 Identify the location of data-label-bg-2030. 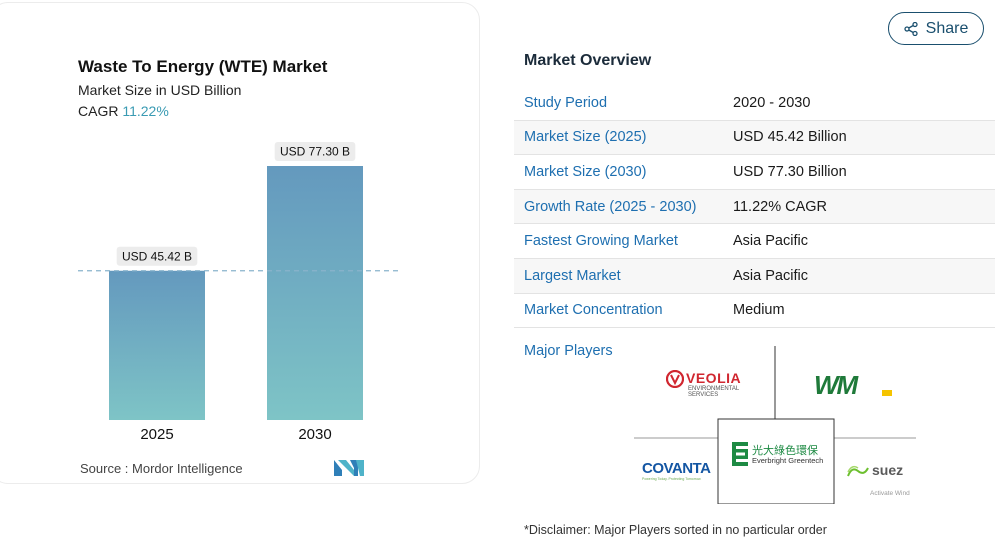
(315, 151).